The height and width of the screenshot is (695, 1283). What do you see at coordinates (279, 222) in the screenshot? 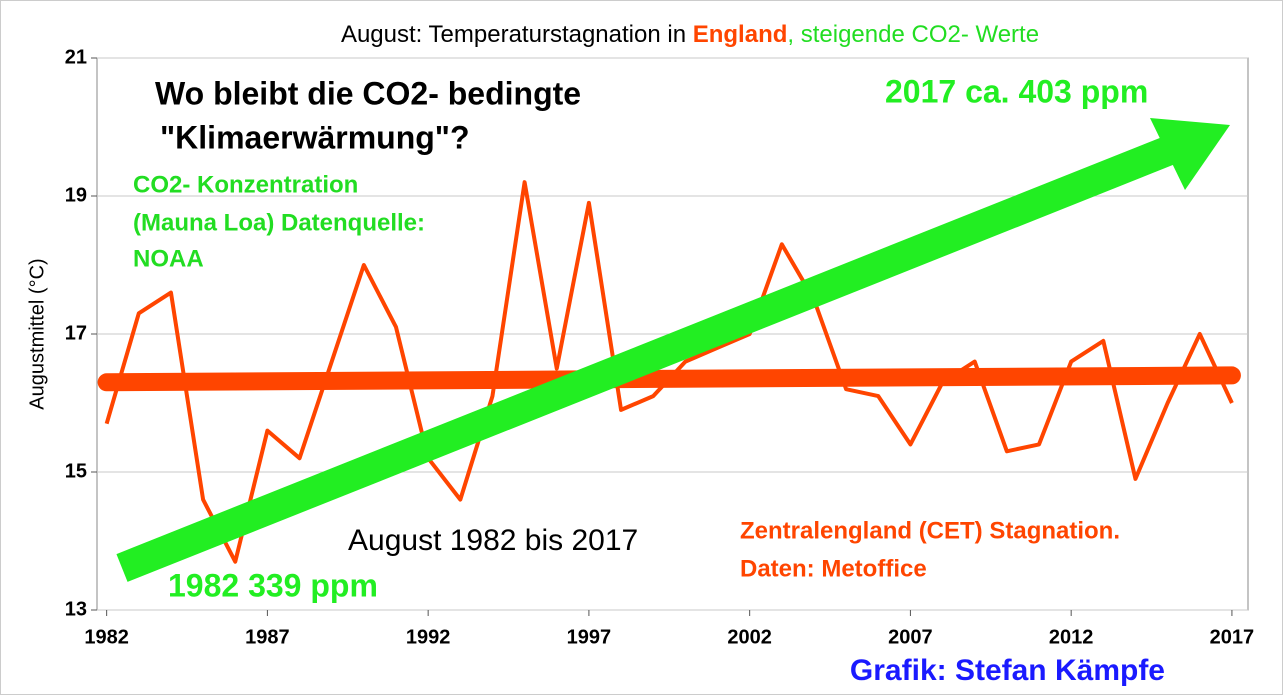
I see `annotation: (Mauna Loa) Datenquelle:` at bounding box center [279, 222].